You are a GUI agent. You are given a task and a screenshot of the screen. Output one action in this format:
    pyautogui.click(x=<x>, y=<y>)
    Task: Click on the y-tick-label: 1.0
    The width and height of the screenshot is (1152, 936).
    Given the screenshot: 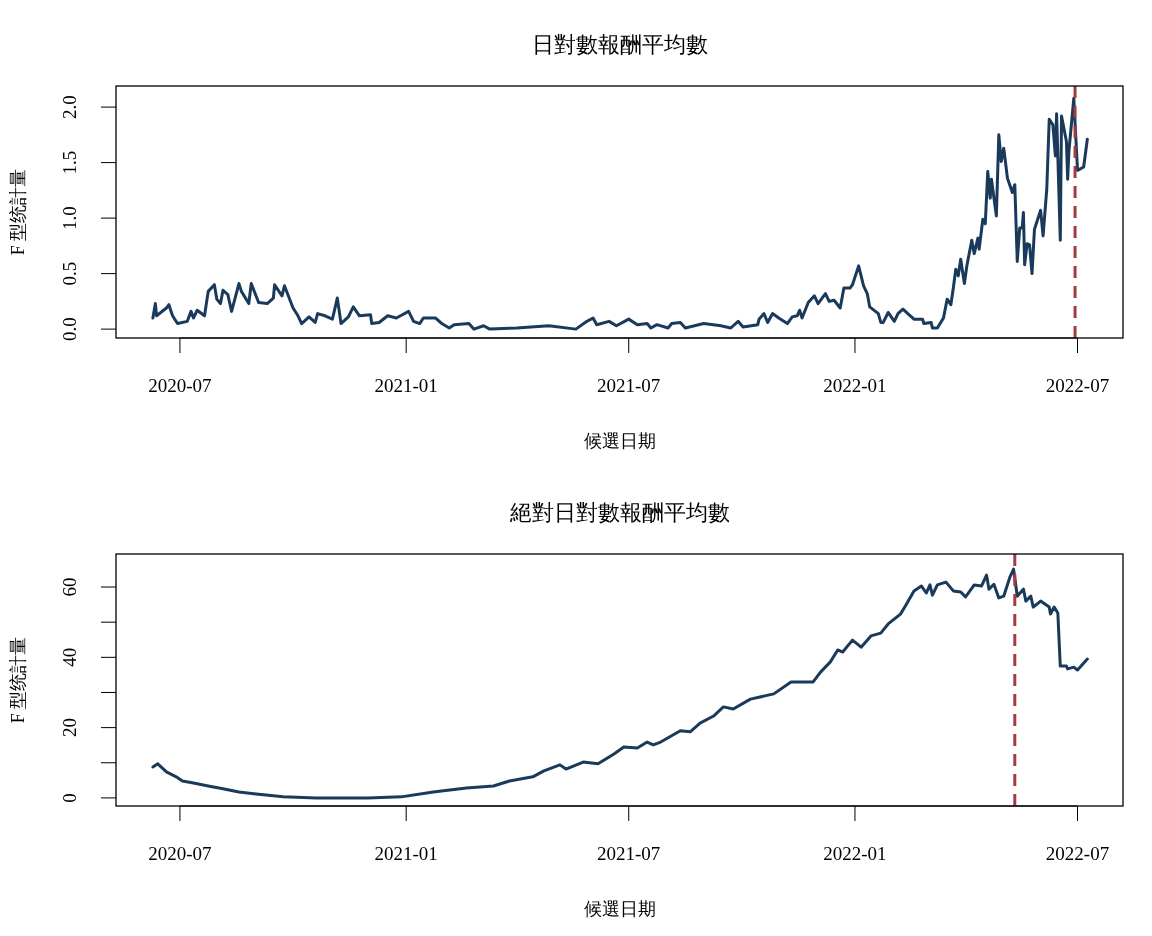 What is the action you would take?
    pyautogui.click(x=69, y=218)
    